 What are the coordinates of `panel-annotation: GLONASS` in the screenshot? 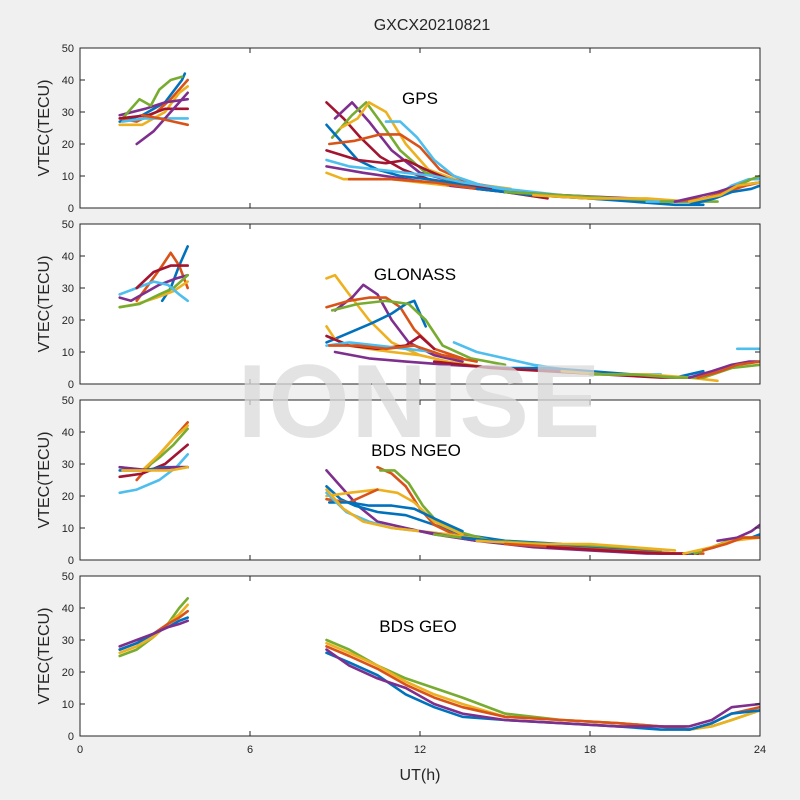 It's located at (415, 274).